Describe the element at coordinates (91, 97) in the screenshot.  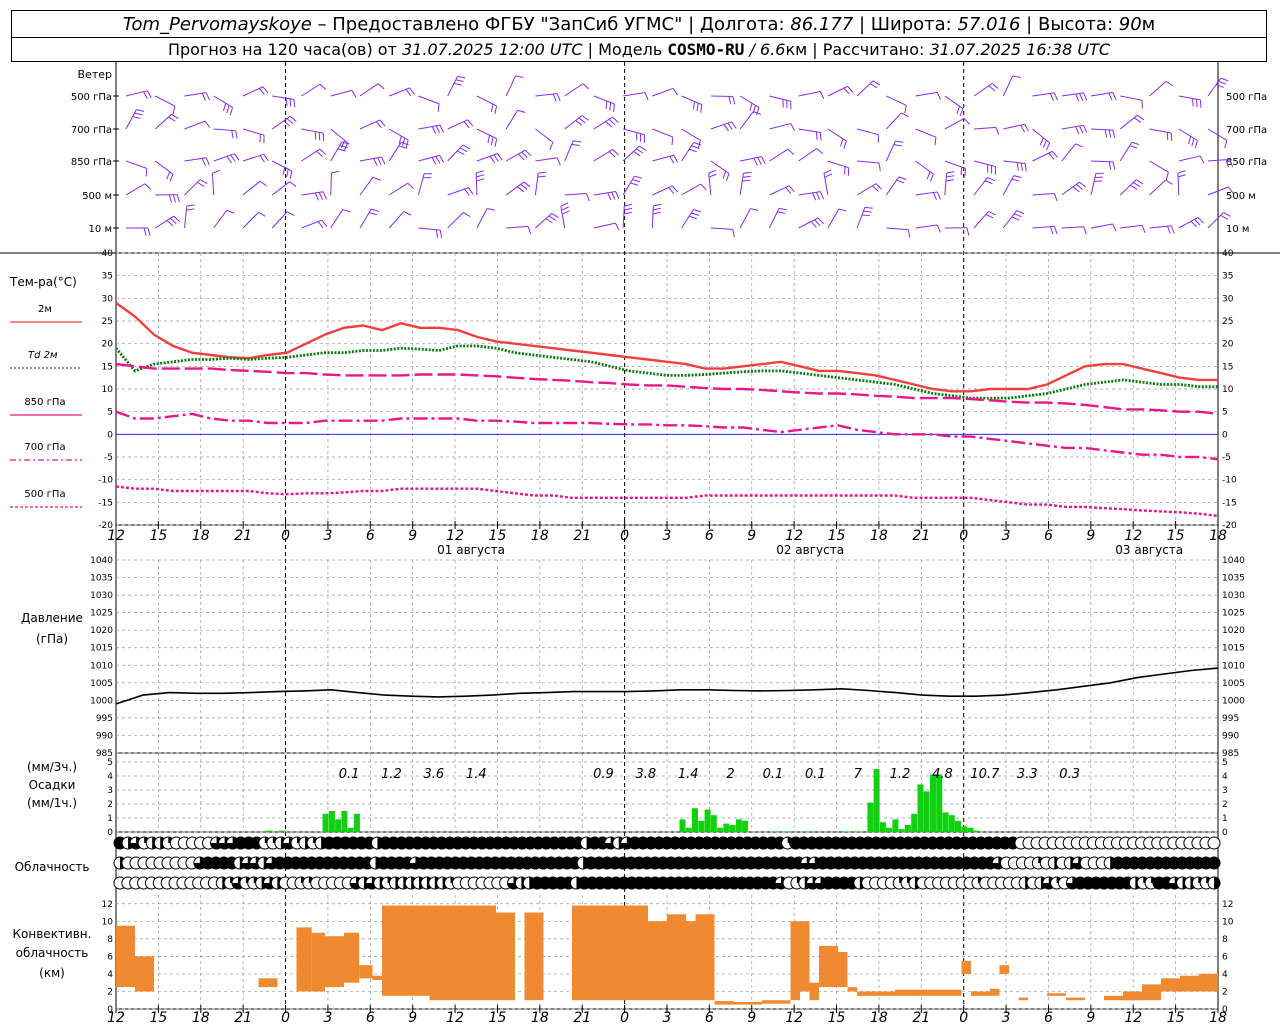
I see `wind-level-label: 500 гПа` at that location.